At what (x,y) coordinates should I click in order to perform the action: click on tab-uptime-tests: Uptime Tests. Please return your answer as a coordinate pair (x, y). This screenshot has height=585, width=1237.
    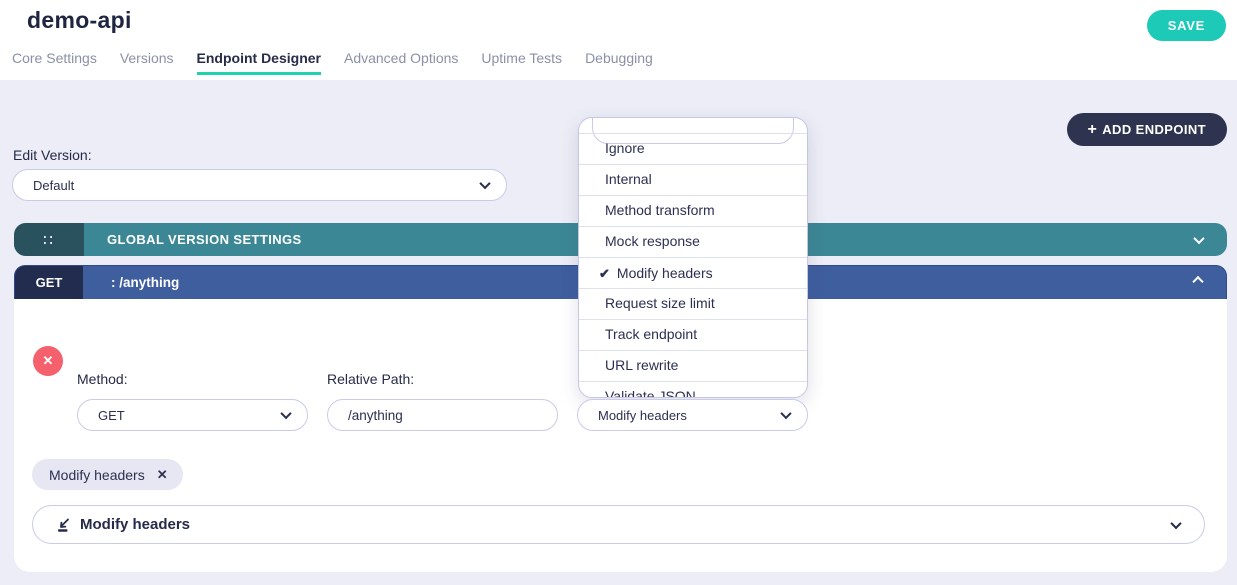
    Looking at the image, I should click on (522, 58).